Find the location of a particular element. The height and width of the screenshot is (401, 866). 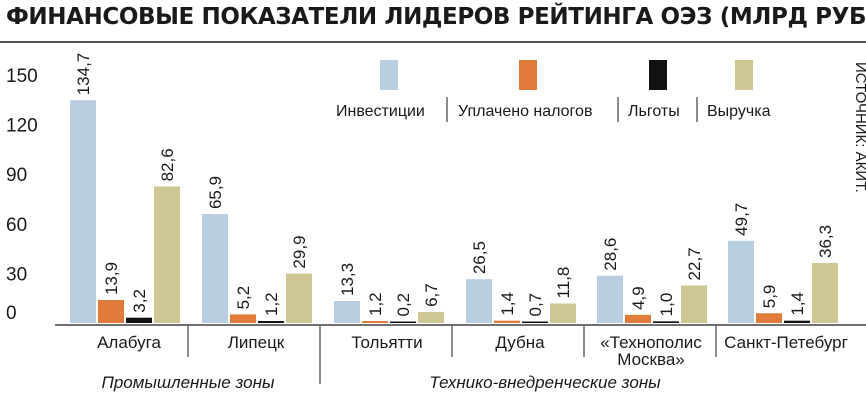

legend-label: Выручка is located at coordinates (739, 111).